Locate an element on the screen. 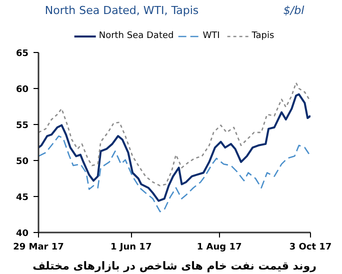 The width and height of the screenshot is (342, 274). text: روند قیمت نفت خام های شاخص در بازارهای مختلف is located at coordinates (174, 266).